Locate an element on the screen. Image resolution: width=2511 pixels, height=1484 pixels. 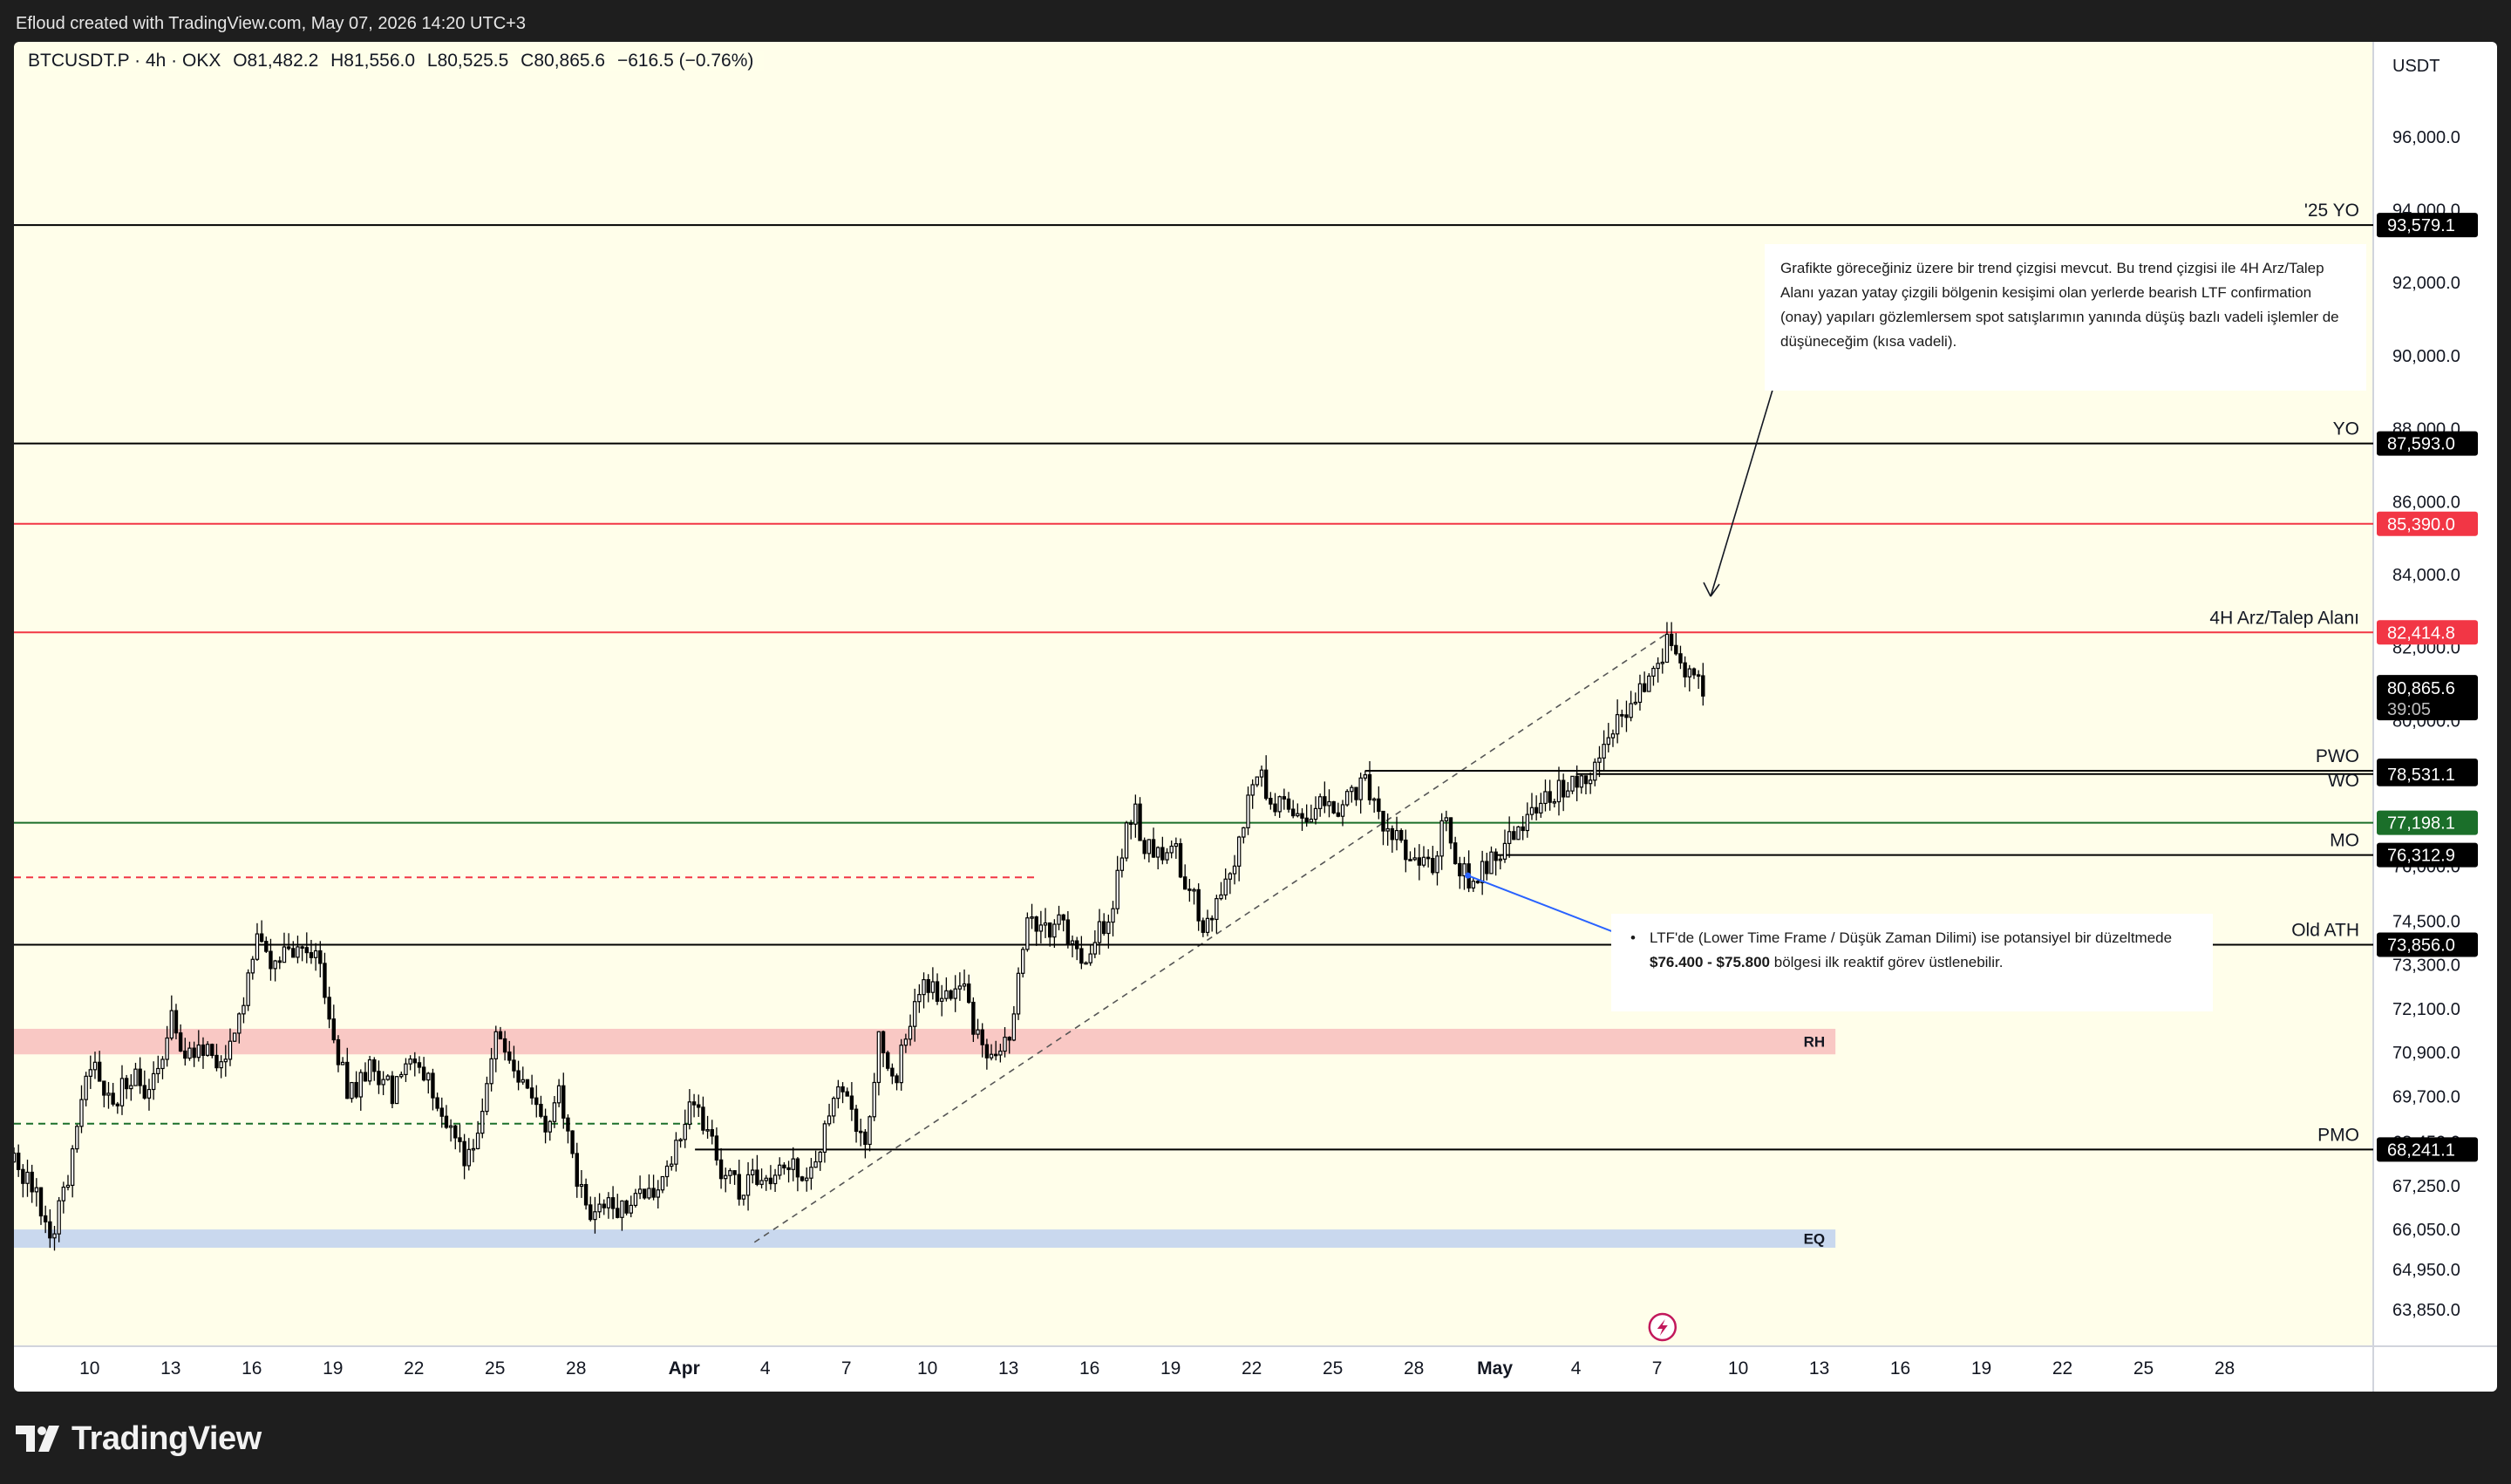
time-tick-label: 13 is located at coordinates (170, 1368).